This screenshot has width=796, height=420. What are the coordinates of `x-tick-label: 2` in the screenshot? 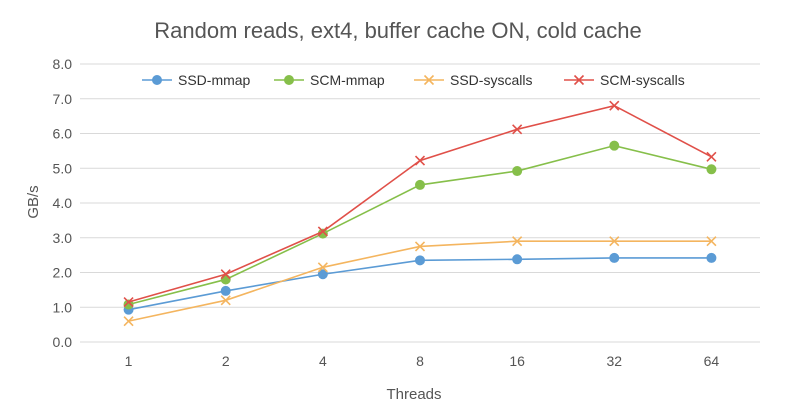 It's located at (226, 361).